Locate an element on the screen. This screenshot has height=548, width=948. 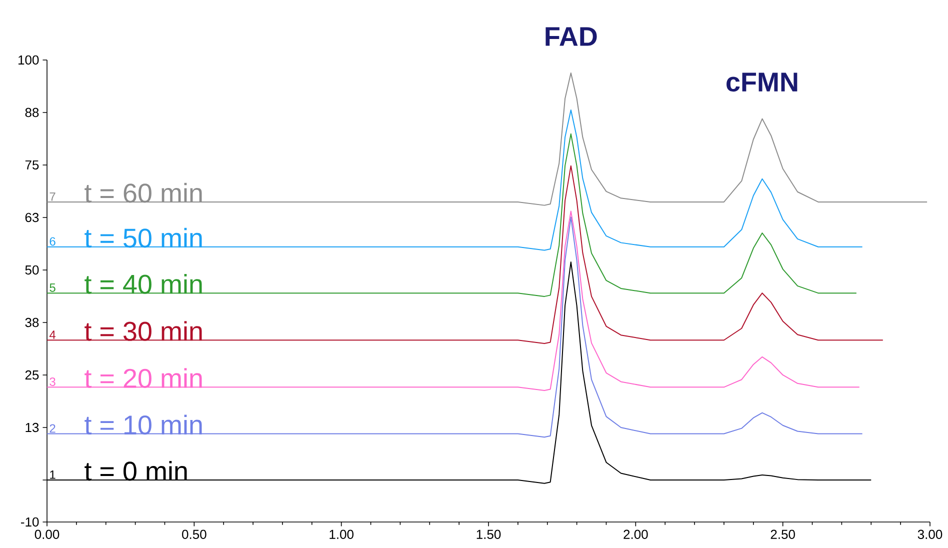
x-tick-label: 1.50 is located at coordinates (488, 534).